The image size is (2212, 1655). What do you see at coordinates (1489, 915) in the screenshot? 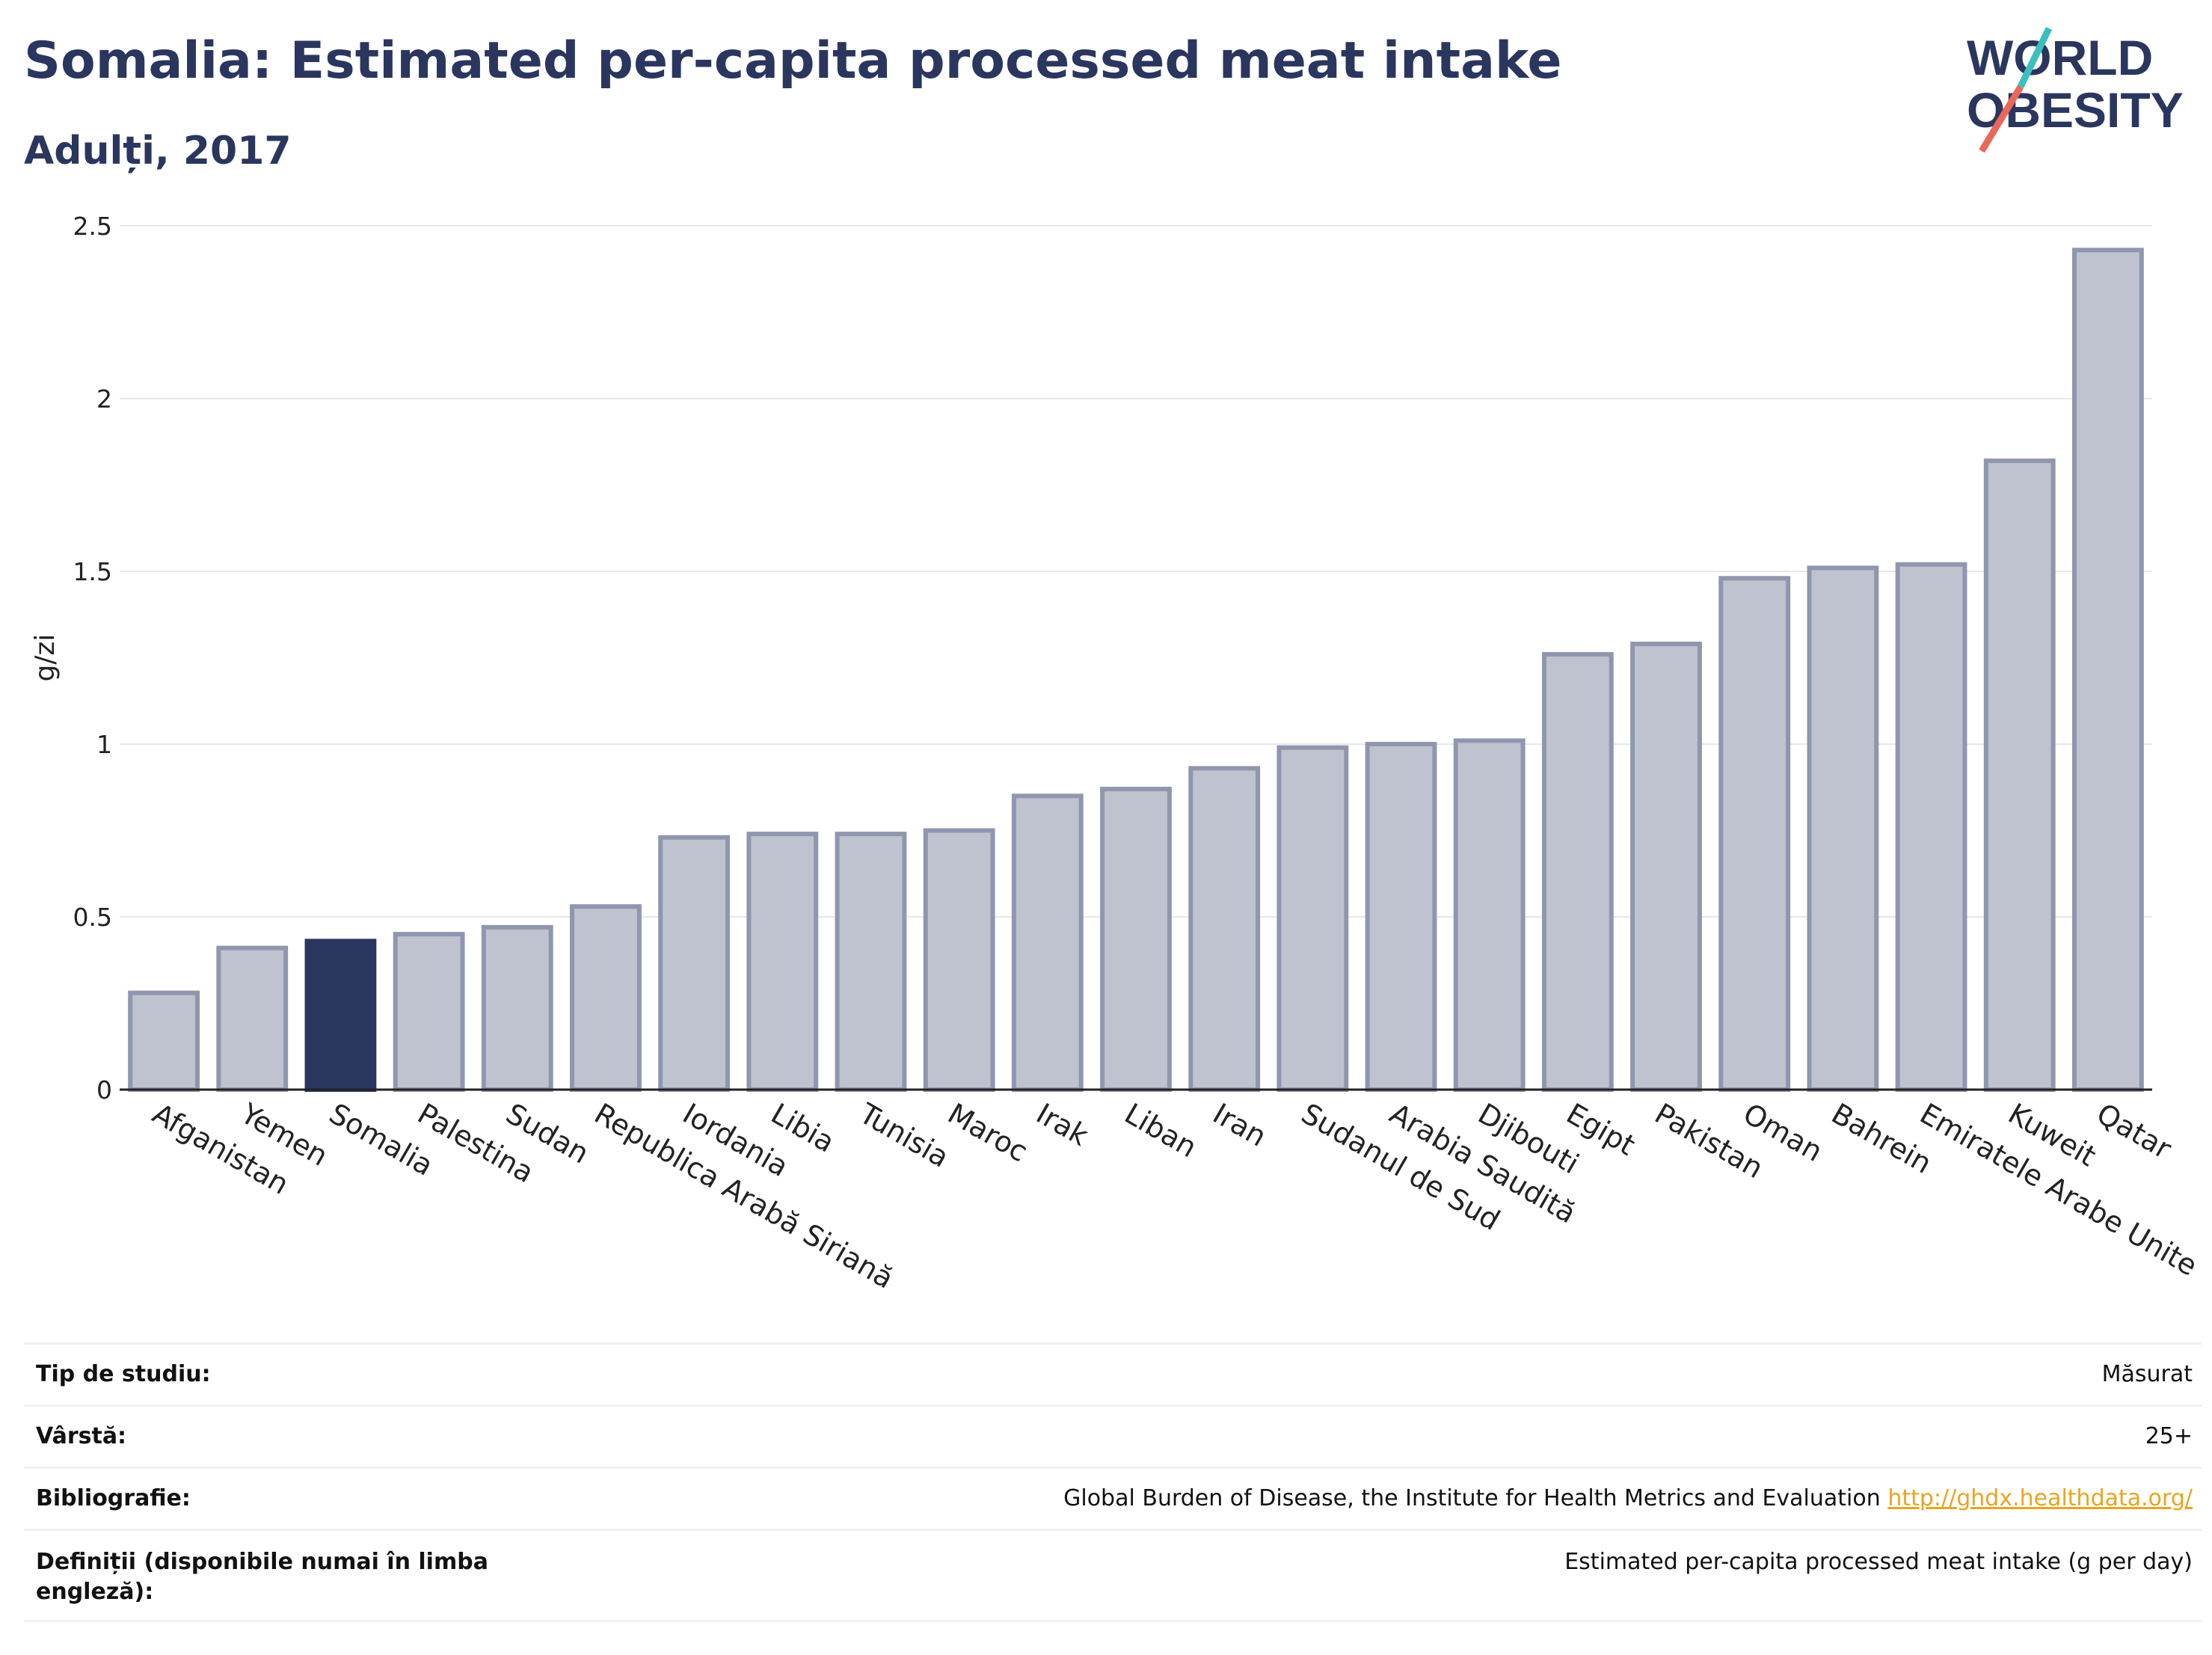
I see `bar-djibouti` at bounding box center [1489, 915].